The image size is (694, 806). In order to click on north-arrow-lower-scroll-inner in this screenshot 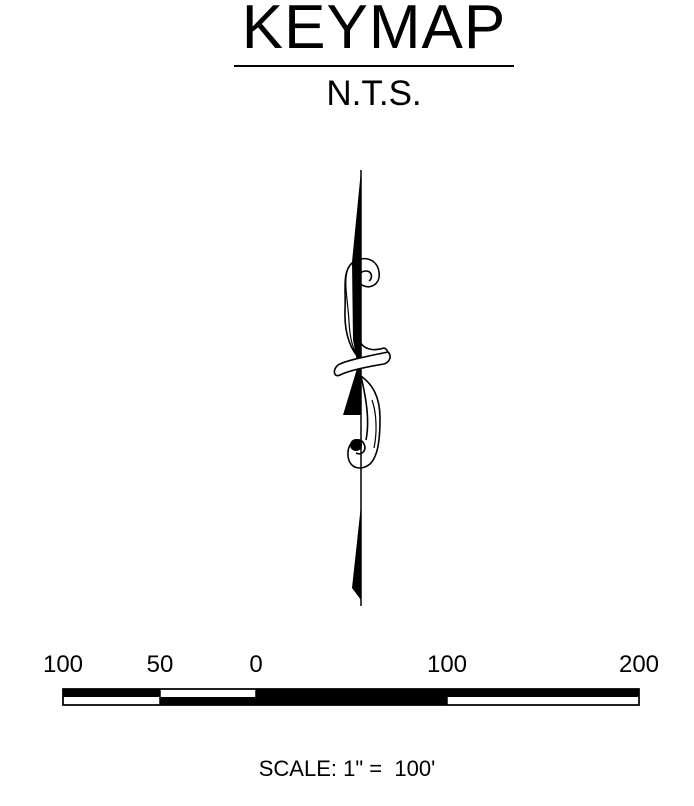, I will do `click(374, 424)`.